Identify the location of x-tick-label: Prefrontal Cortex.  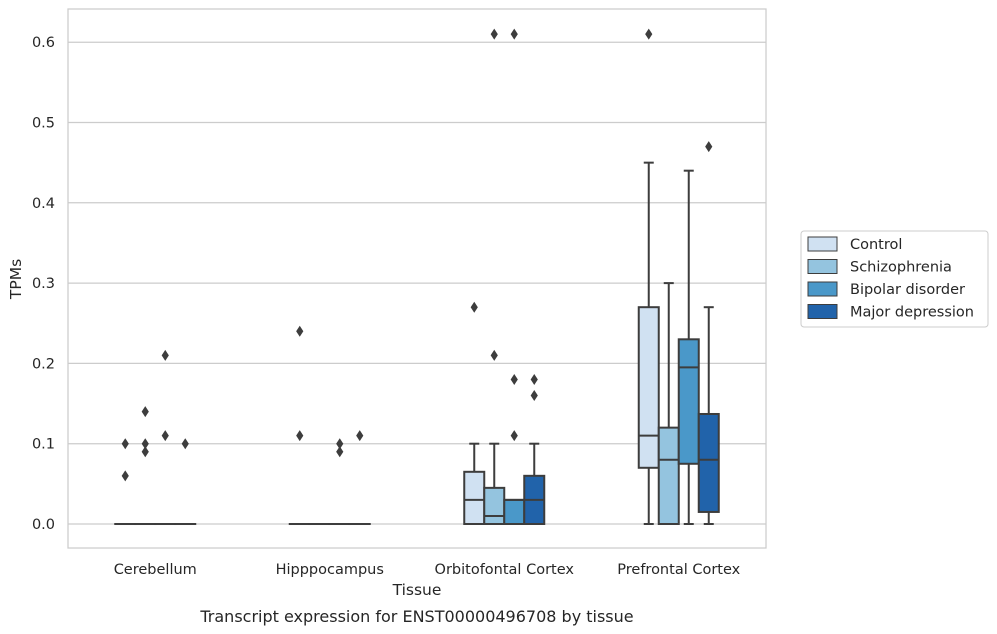
(678, 570).